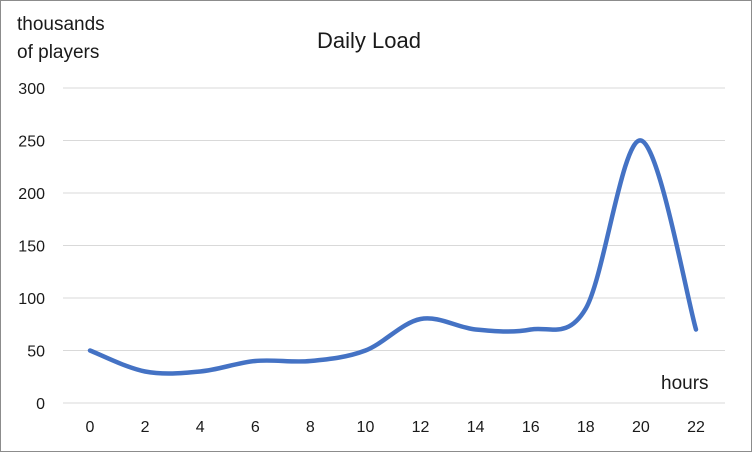 This screenshot has height=452, width=752. What do you see at coordinates (36, 352) in the screenshot?
I see `y-tick-label: 50` at bounding box center [36, 352].